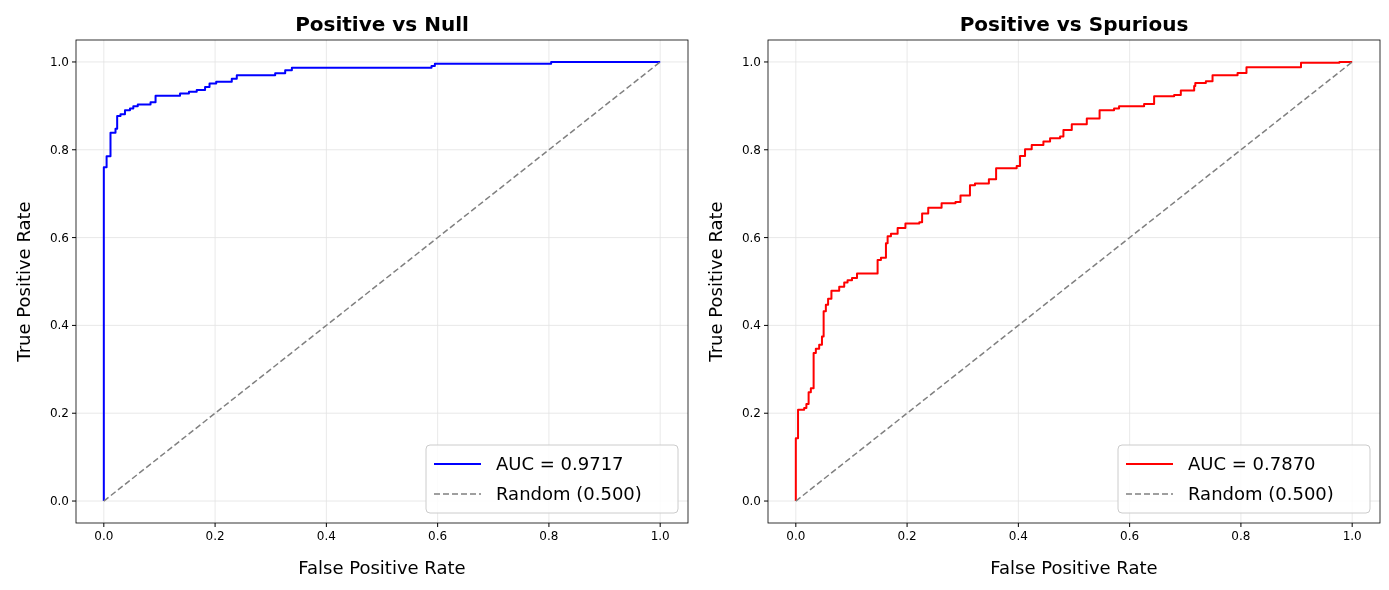  Describe the element at coordinates (382, 24) in the screenshot. I see `chart-title: Positive vs Null` at that location.